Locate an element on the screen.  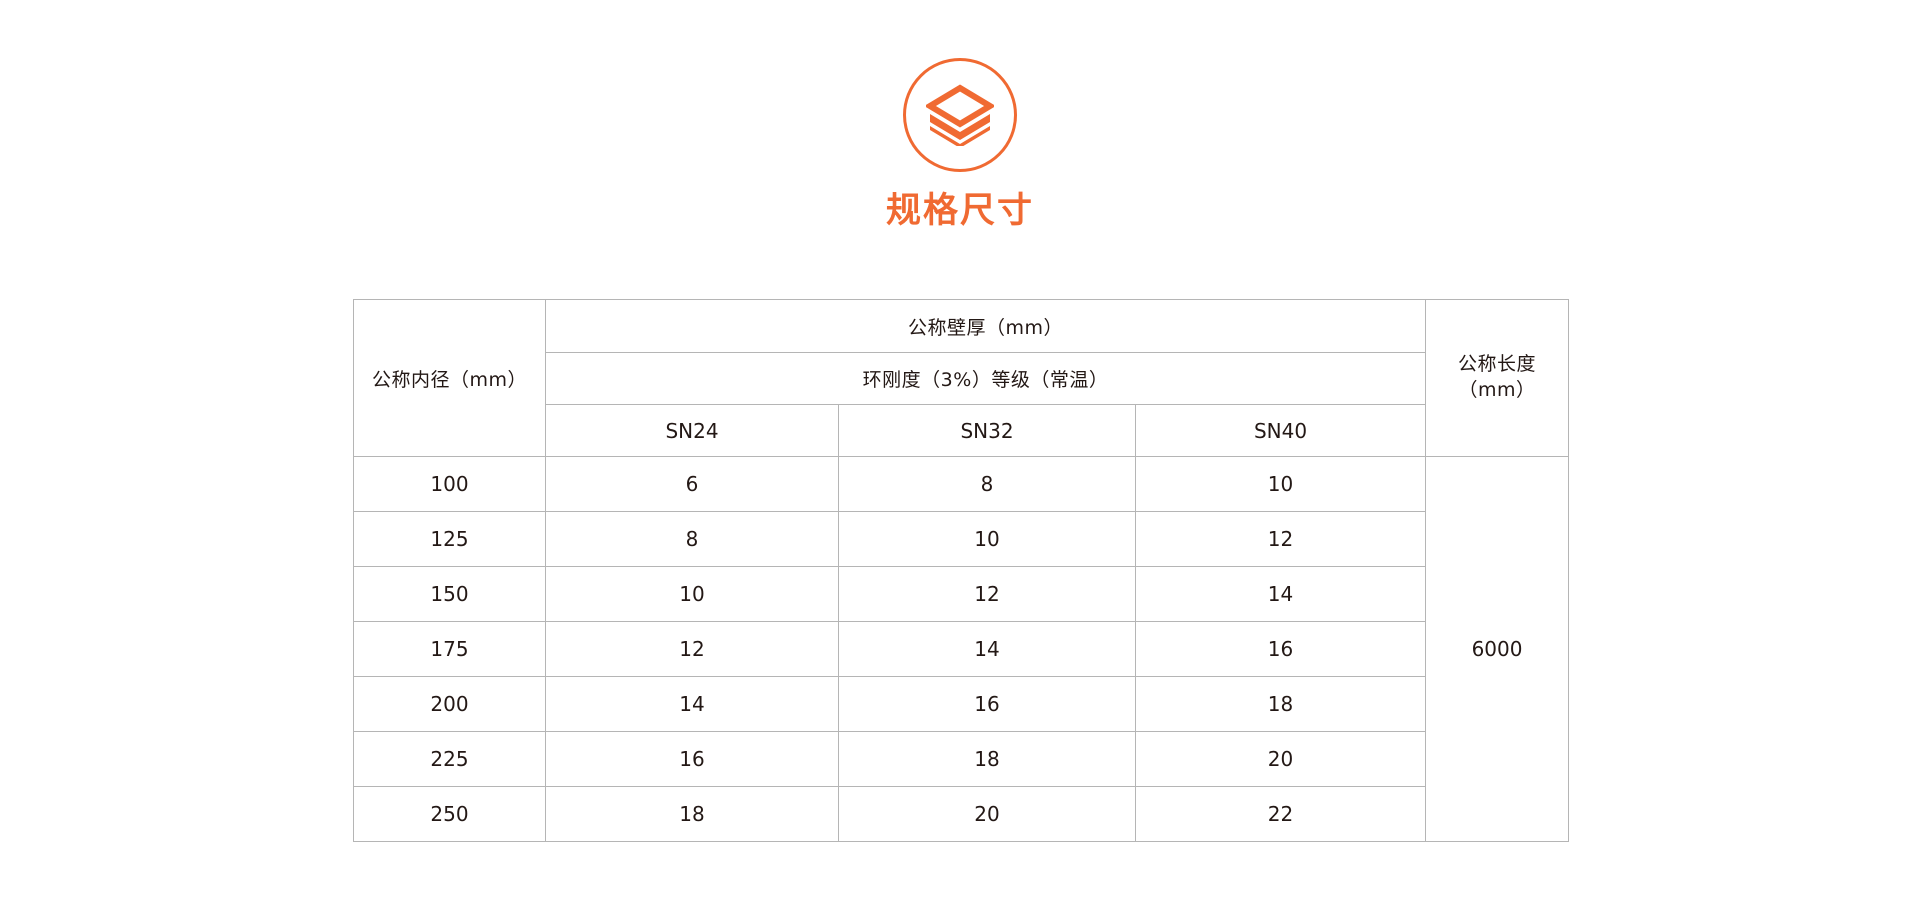
cell-sn40: 22 is located at coordinates (1280, 814).